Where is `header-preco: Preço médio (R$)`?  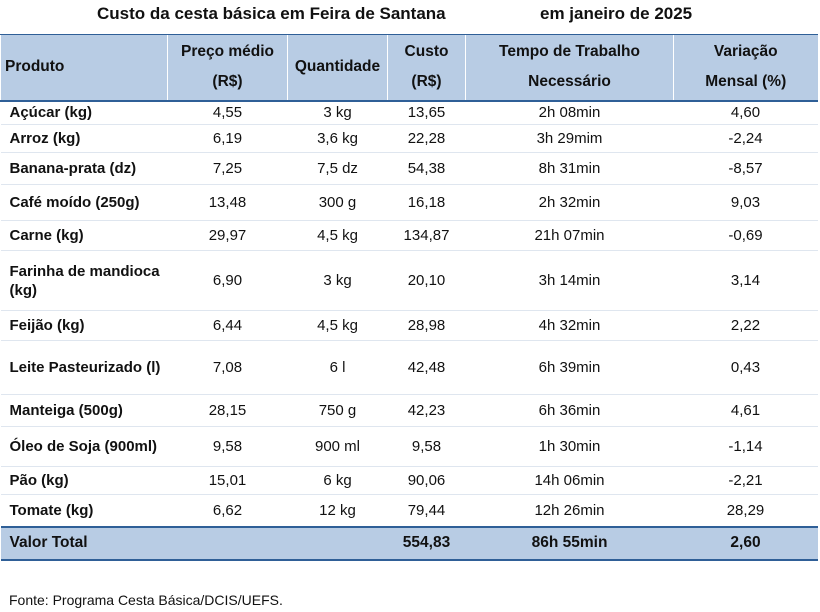 header-preco: Preço médio (R$) is located at coordinates (227, 68).